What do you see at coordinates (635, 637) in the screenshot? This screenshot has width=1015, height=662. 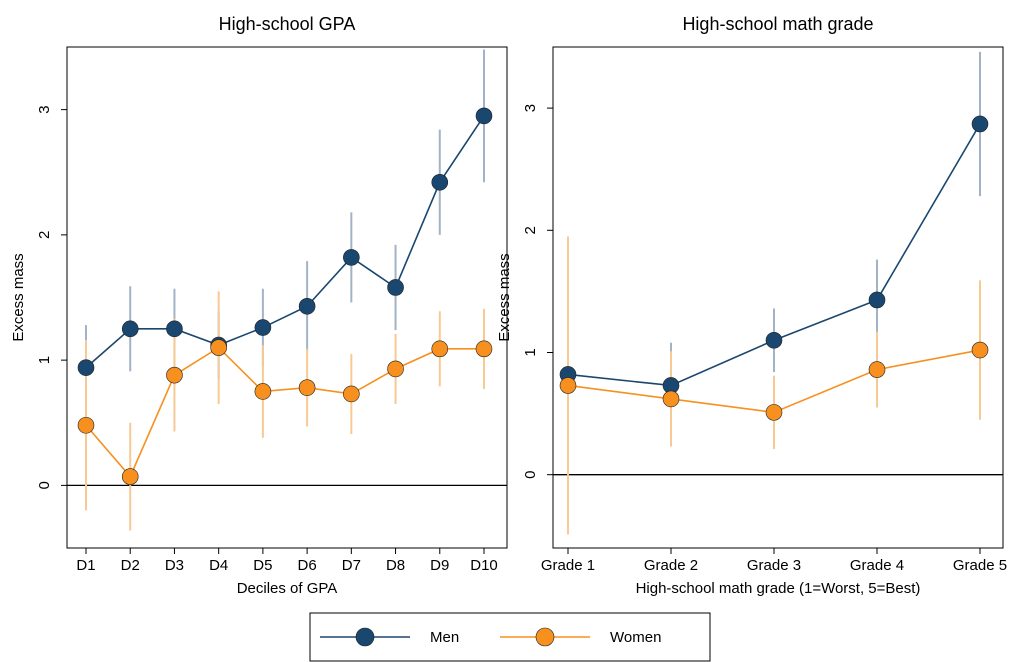 I see `legend-label: Women` at bounding box center [635, 637].